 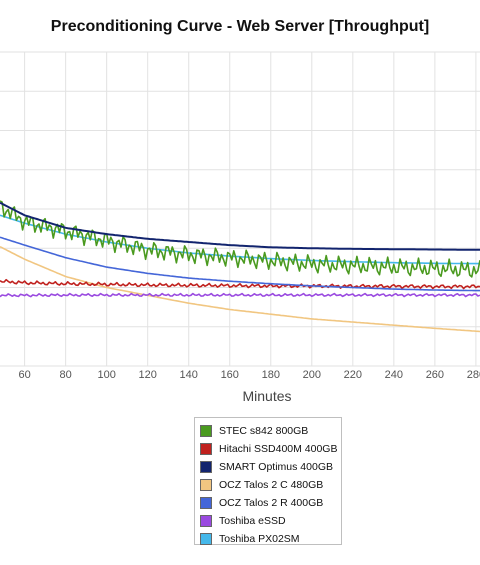 What do you see at coordinates (435, 375) in the screenshot?
I see `x-tick-label: 260` at bounding box center [435, 375].